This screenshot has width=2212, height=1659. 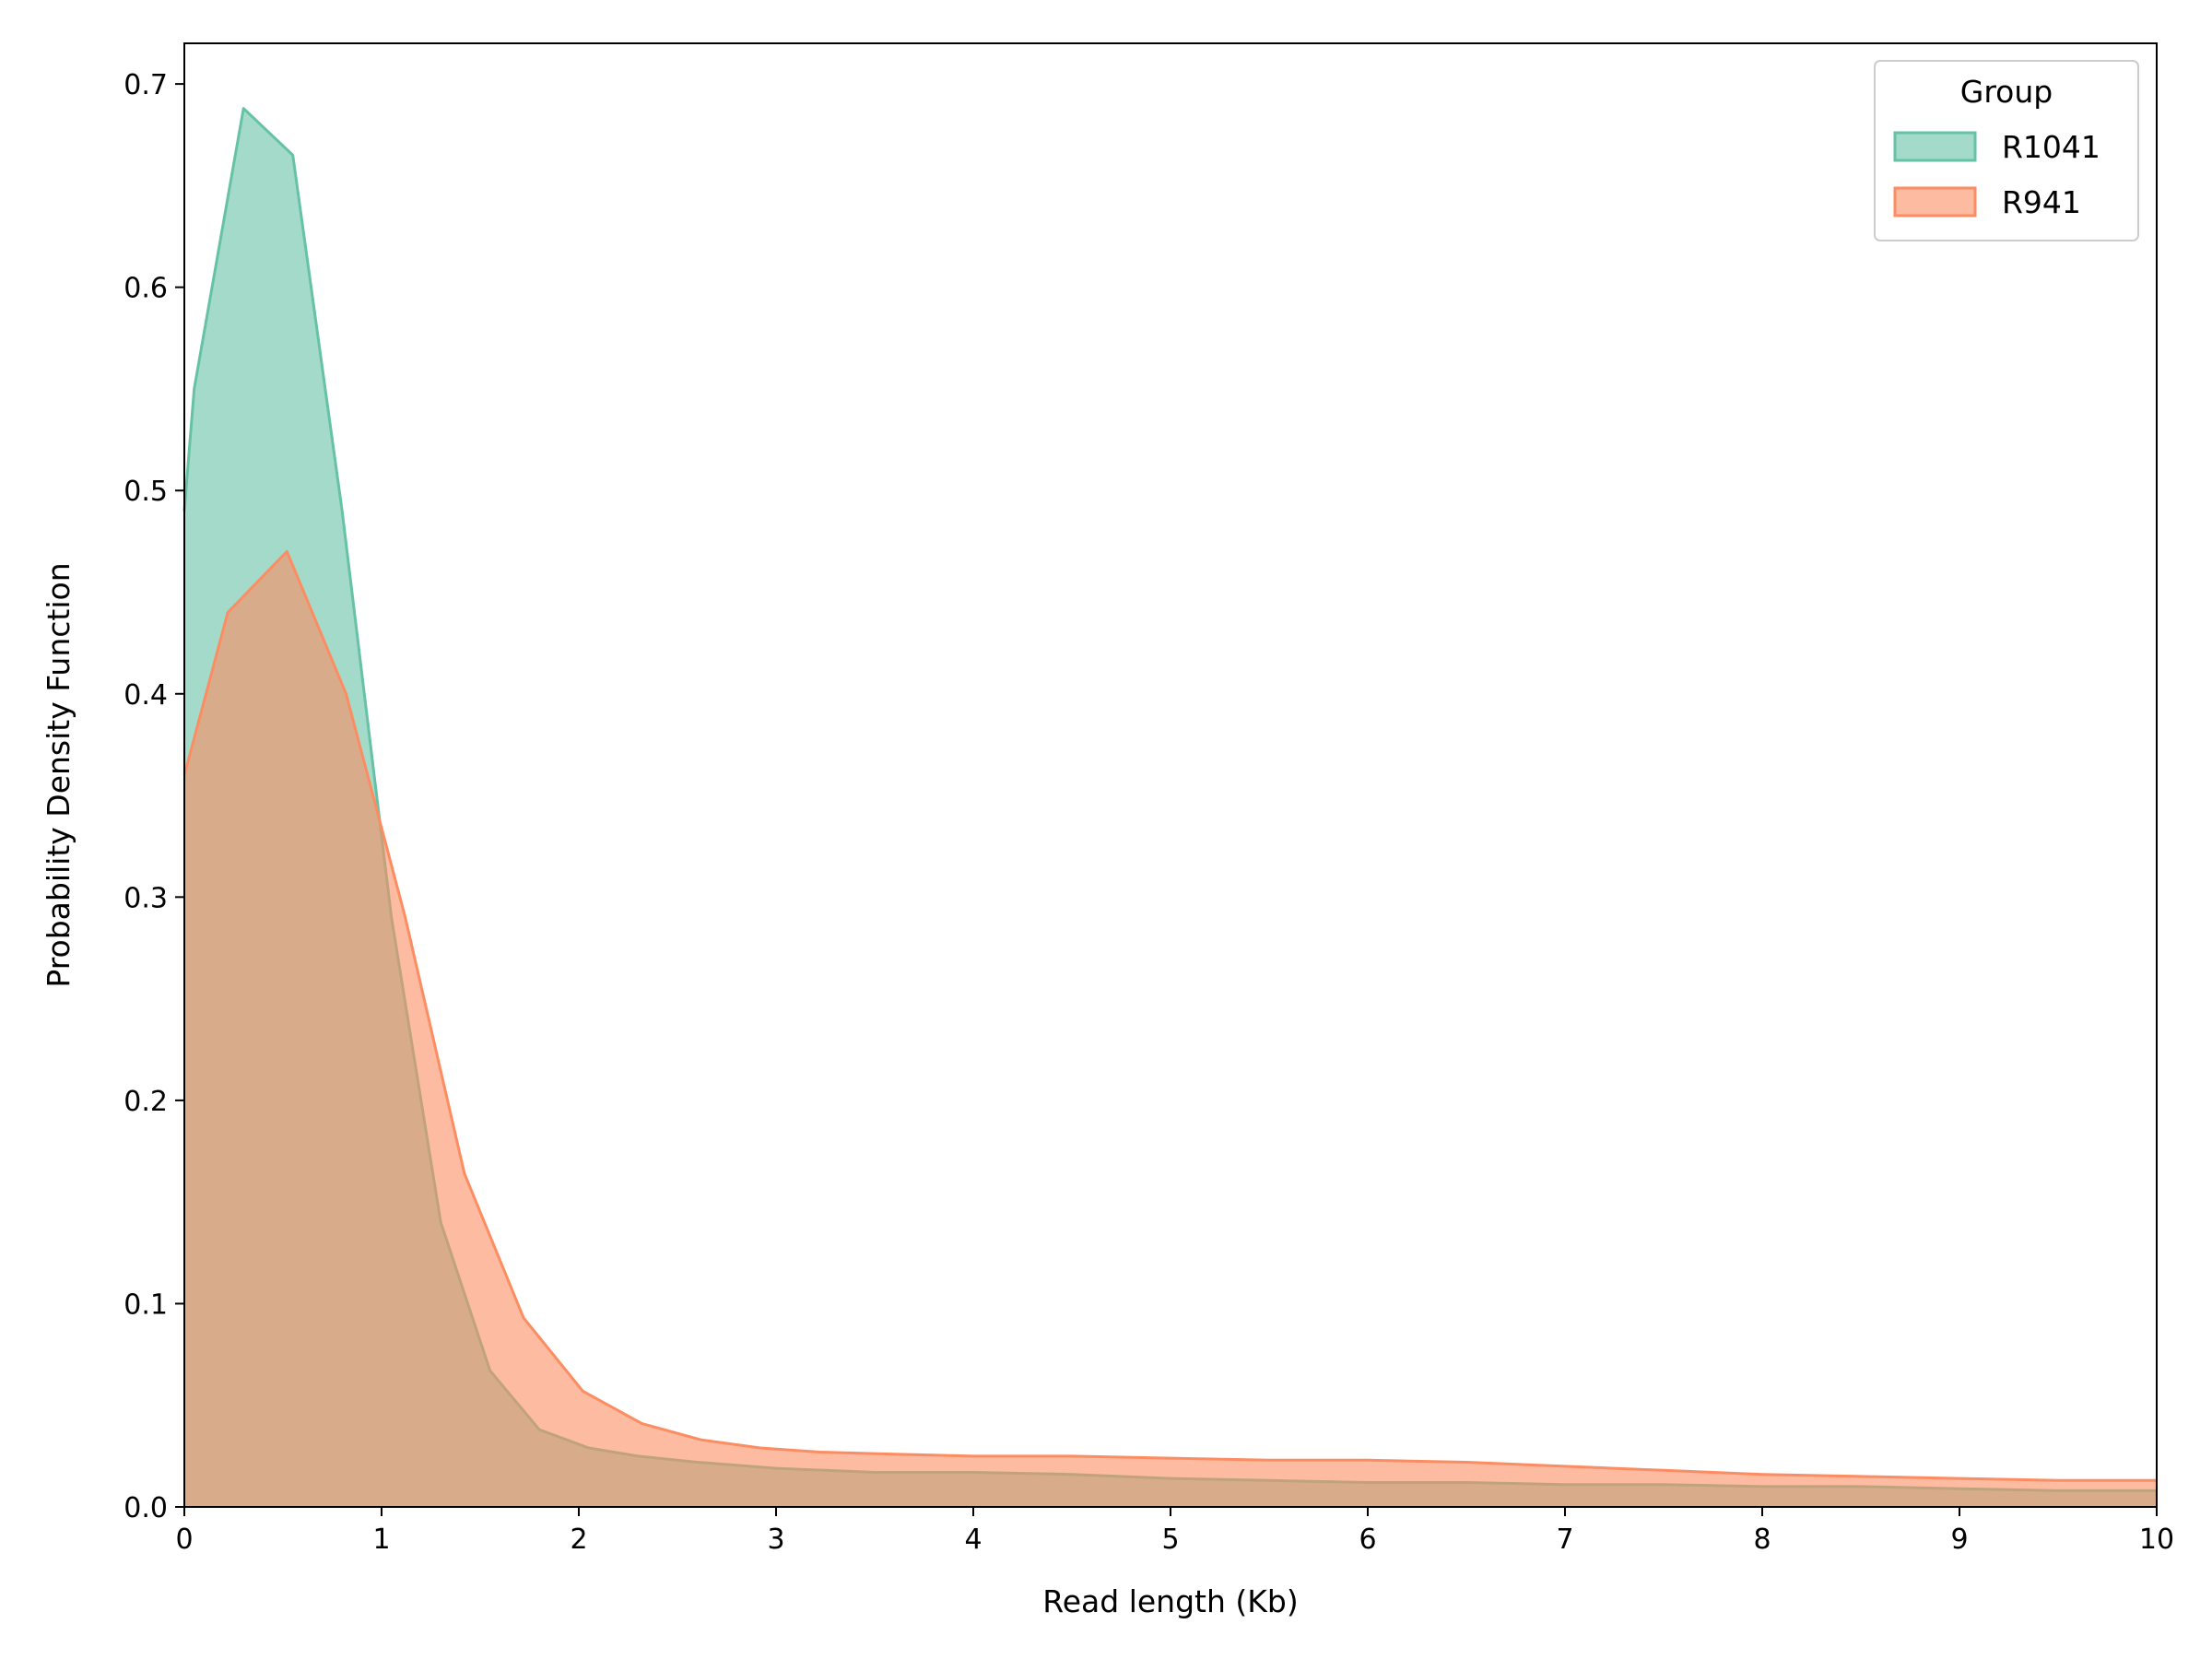 What do you see at coordinates (1564, 1540) in the screenshot?
I see `x-tick-label: 7` at bounding box center [1564, 1540].